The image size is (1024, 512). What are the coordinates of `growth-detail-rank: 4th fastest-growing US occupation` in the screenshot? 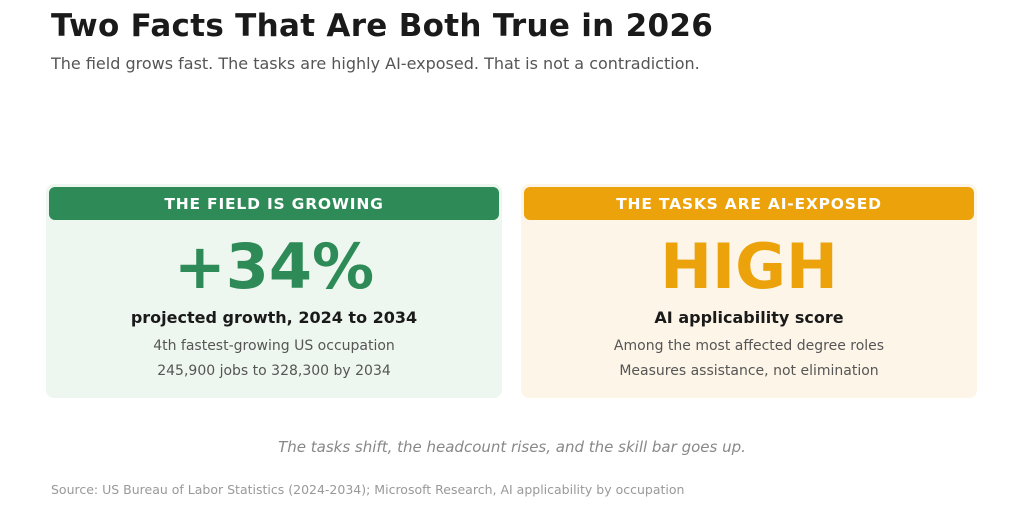 It's located at (274, 346).